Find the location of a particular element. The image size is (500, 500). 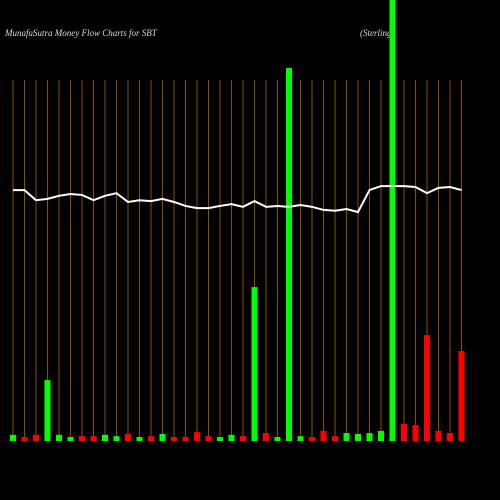

money-flow-line is located at coordinates (237, 199).